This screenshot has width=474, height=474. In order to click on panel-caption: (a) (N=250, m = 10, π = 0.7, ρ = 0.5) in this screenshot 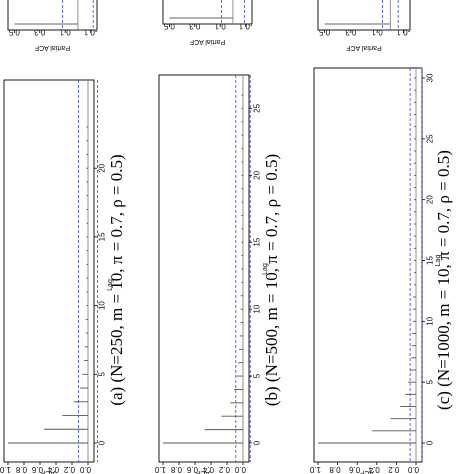, I will do `click(116, 279)`.